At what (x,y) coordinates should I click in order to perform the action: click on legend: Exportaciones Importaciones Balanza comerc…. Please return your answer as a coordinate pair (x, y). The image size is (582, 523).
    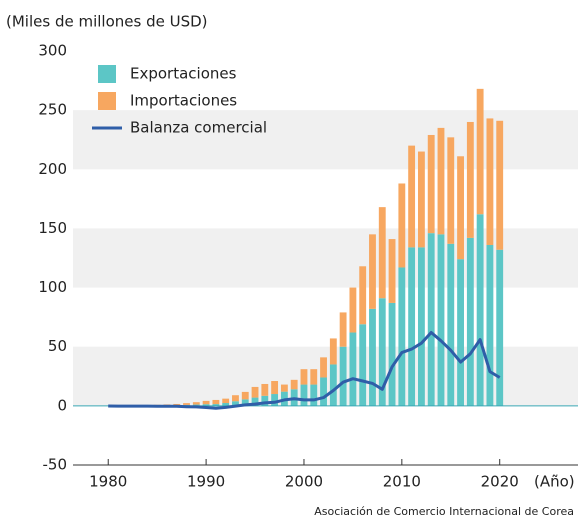
    Looking at the image, I should click on (179, 101).